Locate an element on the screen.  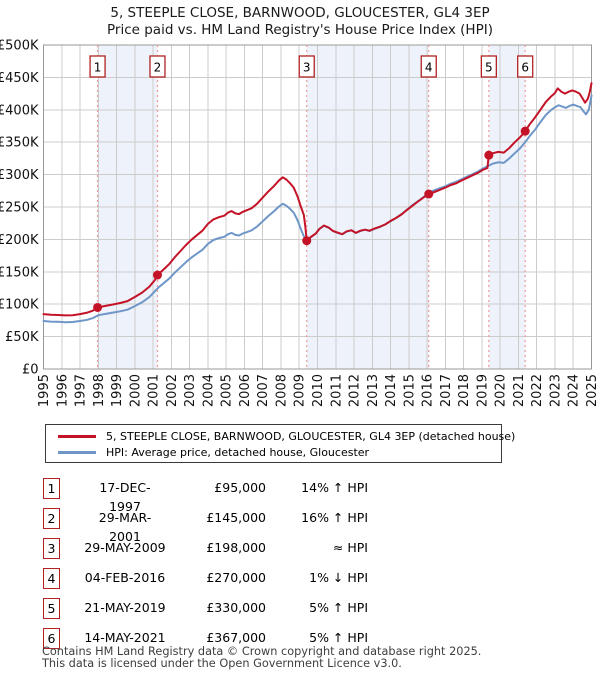
sale-row-2: 2 29-MAR-2001 £145,000 16% ↑ HPI is located at coordinates (300, 526).